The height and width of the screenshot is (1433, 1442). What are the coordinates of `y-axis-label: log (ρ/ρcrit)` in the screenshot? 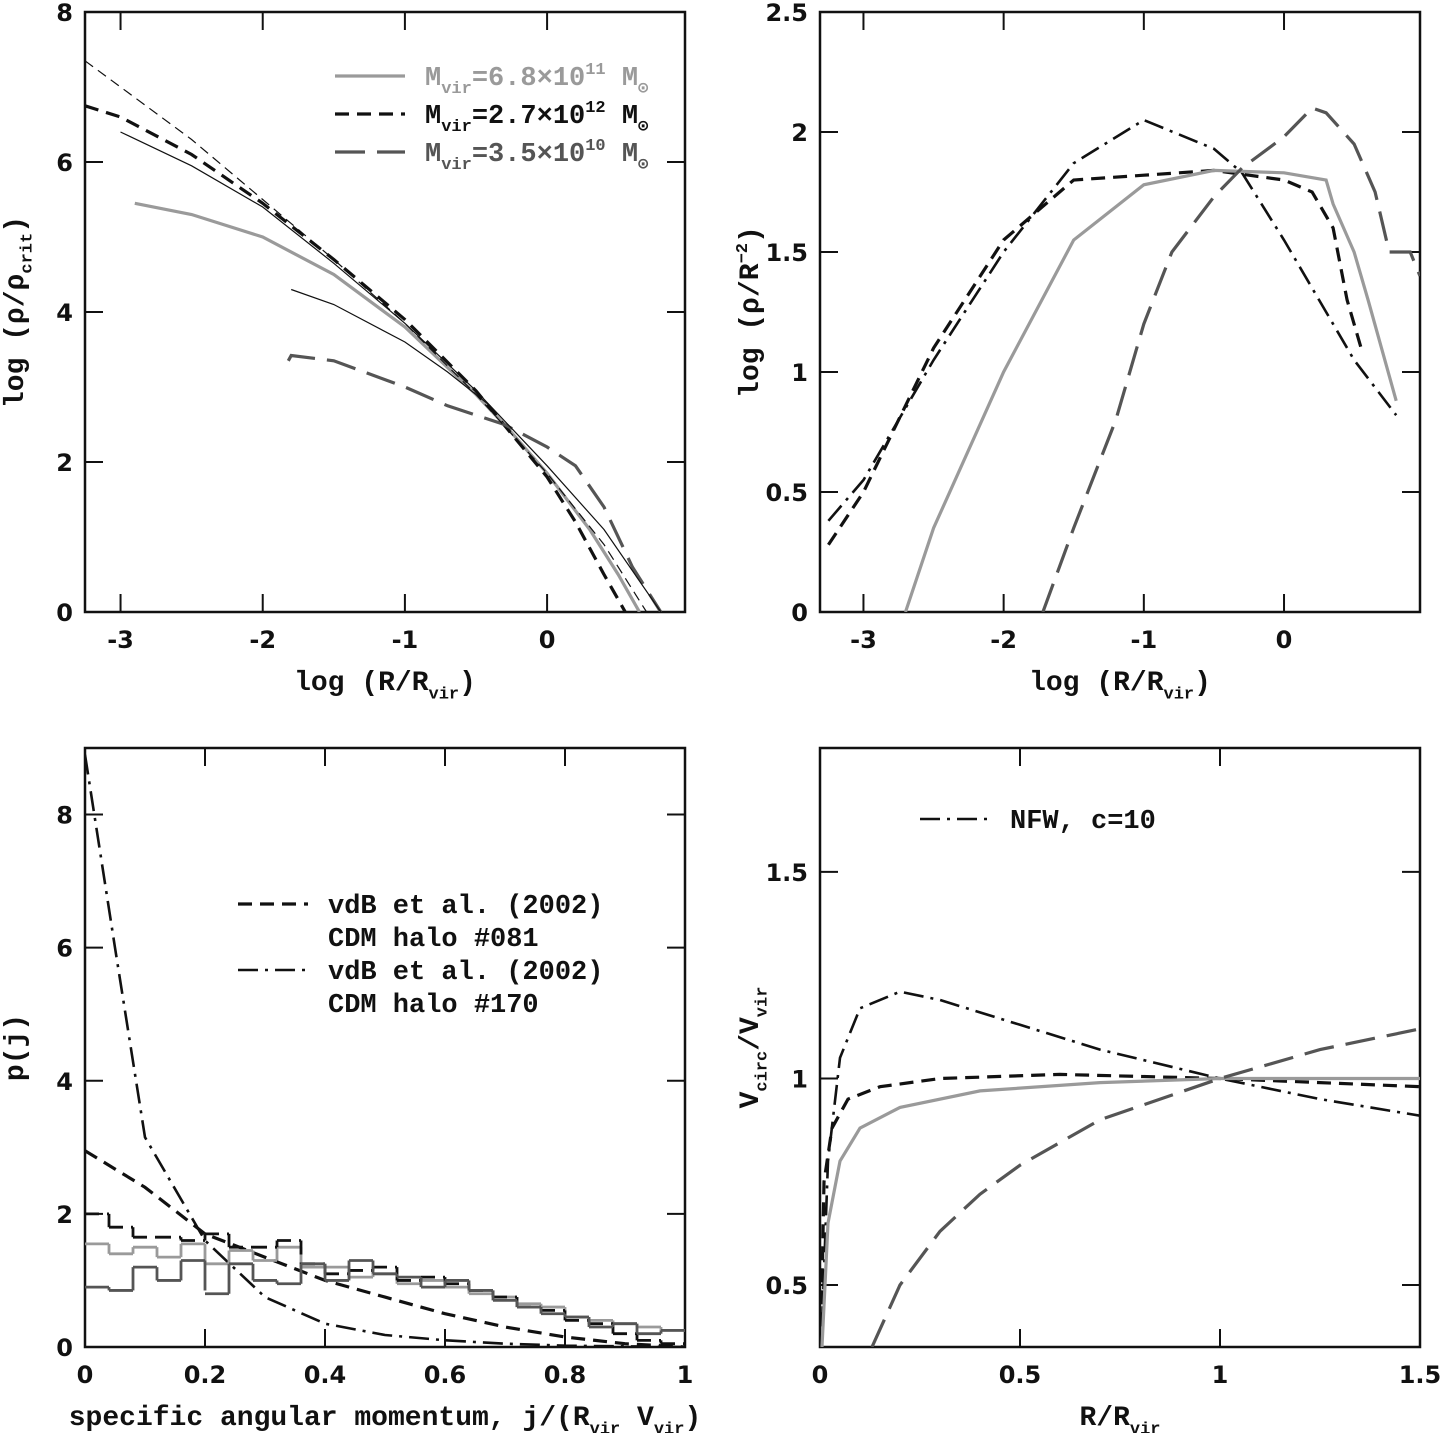 It's located at (19, 312).